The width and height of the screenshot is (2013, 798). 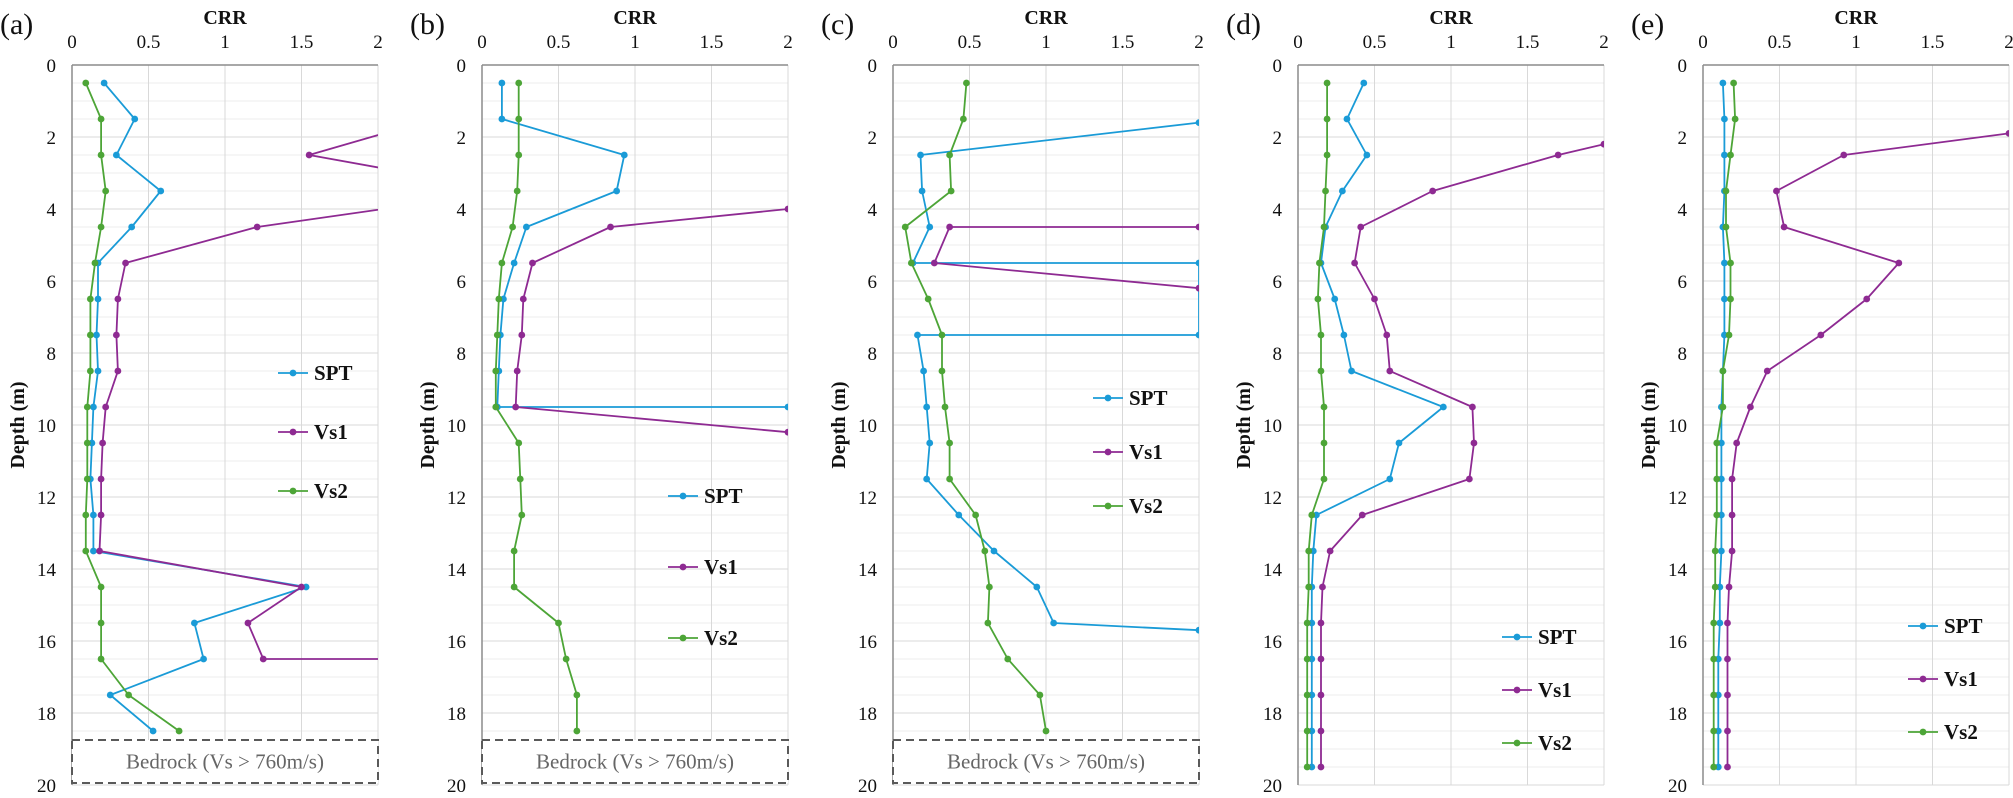 I want to click on legend-label-Vs2: Vs2, so click(x=1146, y=506).